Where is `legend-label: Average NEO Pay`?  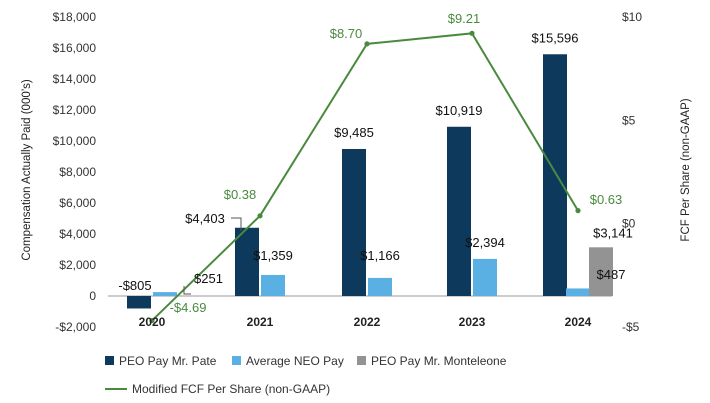 legend-label: Average NEO Pay is located at coordinates (295, 361).